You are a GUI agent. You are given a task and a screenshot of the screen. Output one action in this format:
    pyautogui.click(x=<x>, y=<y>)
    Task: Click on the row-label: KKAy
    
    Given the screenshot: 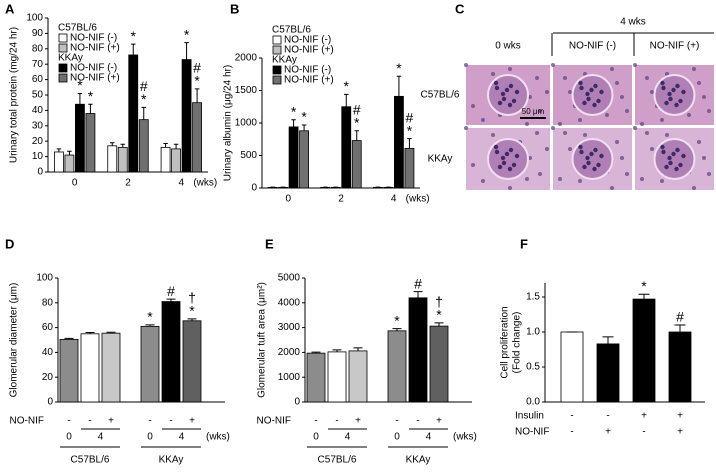 What is the action you would take?
    pyautogui.click(x=440, y=159)
    